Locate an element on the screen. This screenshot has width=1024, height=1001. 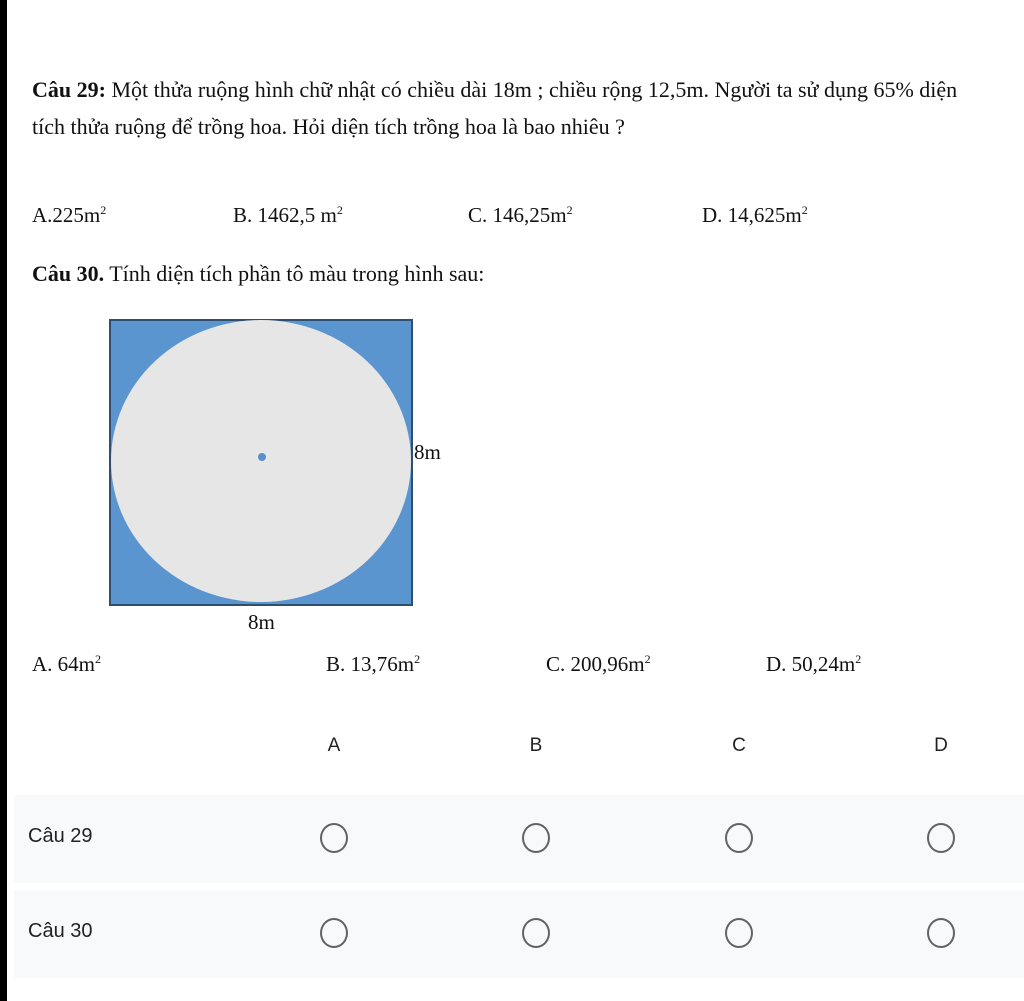
grid-row-cau-29: Câu 29 is located at coordinates (519, 839).